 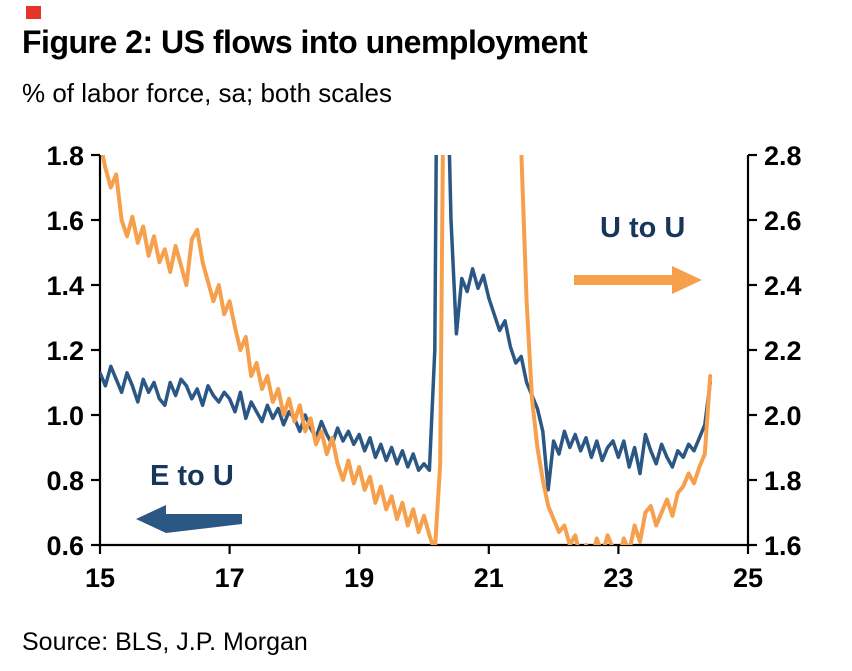 I want to click on right-arrow-shape, so click(x=638, y=280).